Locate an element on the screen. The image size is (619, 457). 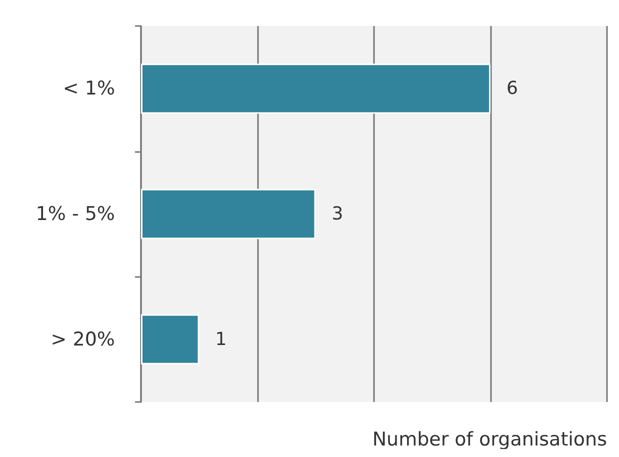
data-label: 3 is located at coordinates (338, 214).